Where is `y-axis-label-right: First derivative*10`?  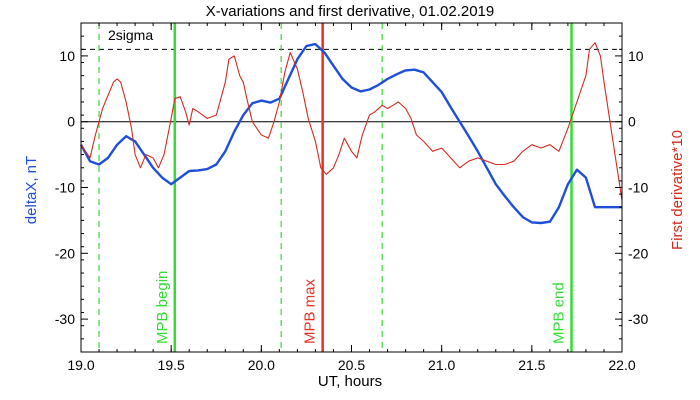 y-axis-label-right: First derivative*10 is located at coordinates (677, 190).